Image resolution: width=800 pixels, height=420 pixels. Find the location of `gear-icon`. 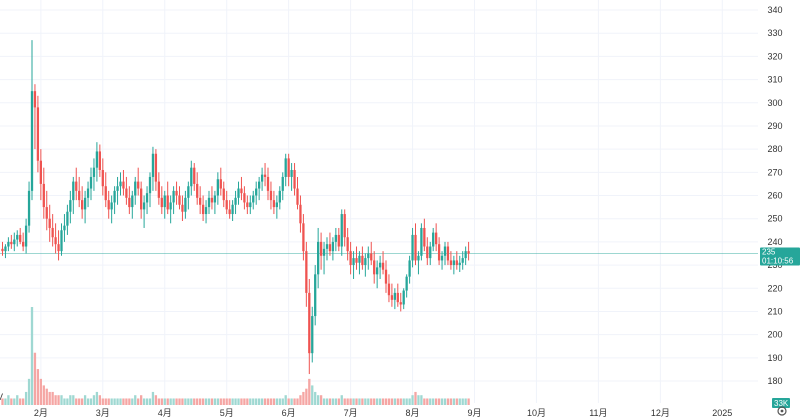

gear-icon is located at coordinates (782, 411).